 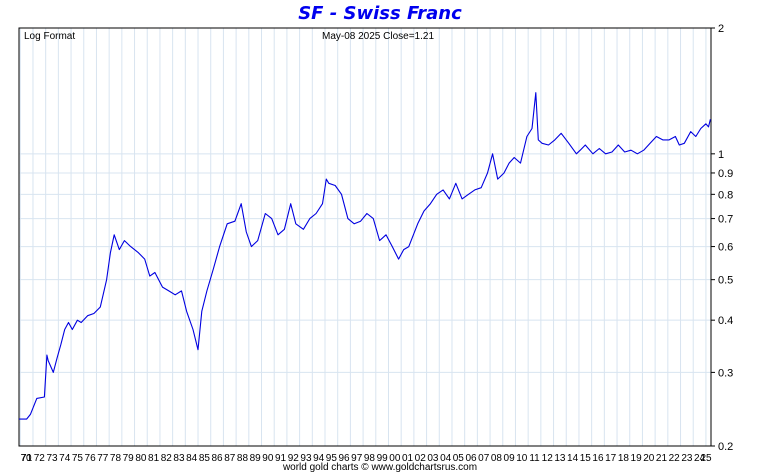 I want to click on x-tick-label: 94, so click(x=319, y=458).